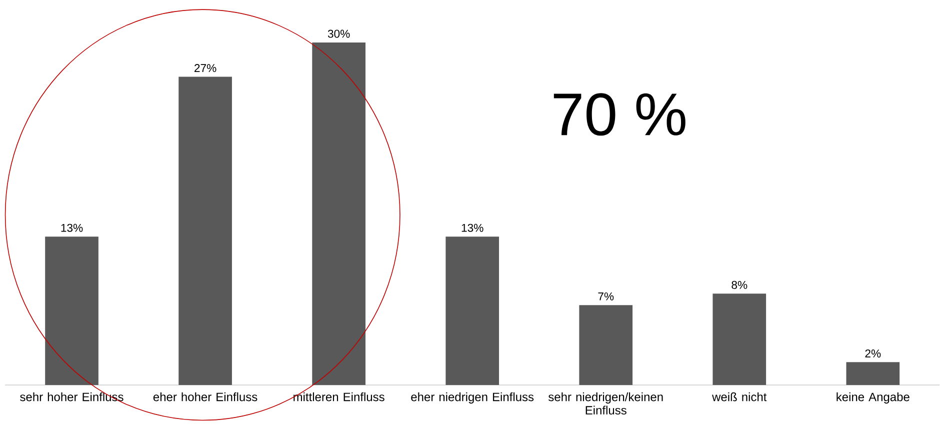  Describe the element at coordinates (605, 403) in the screenshot. I see `x-tick-label: sehr niedrigen/keinen Einfluss` at that location.